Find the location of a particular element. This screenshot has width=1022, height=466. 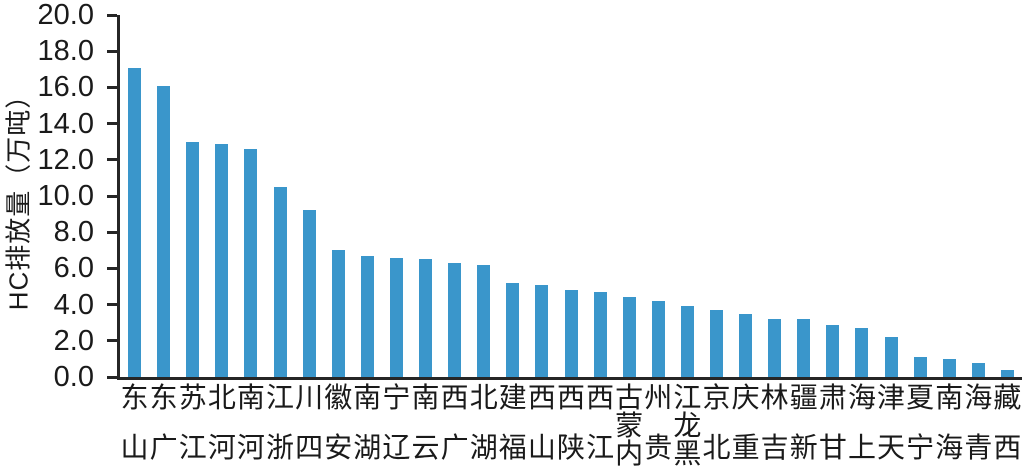

x-label-char: 山 is located at coordinates (541, 447).